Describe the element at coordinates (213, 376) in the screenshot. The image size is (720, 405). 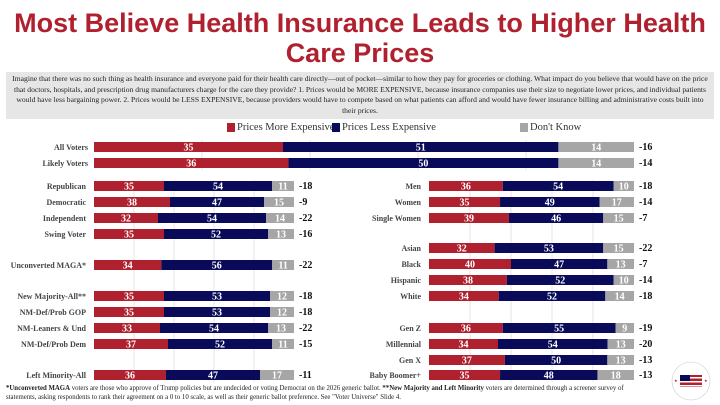
I see `bar-value-less: 47` at that location.